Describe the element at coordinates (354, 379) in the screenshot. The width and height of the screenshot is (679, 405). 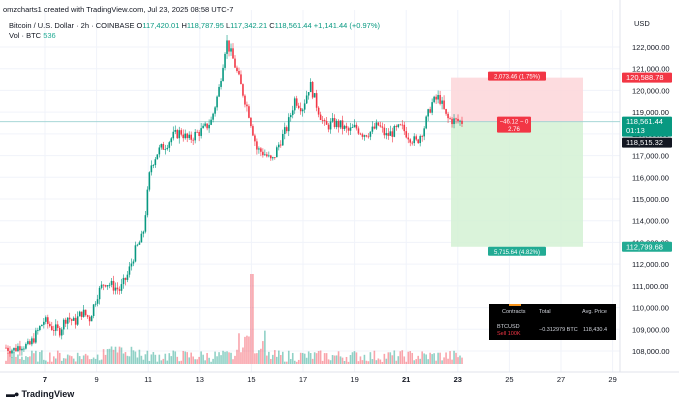
I see `x-tick-label: 19` at that location.